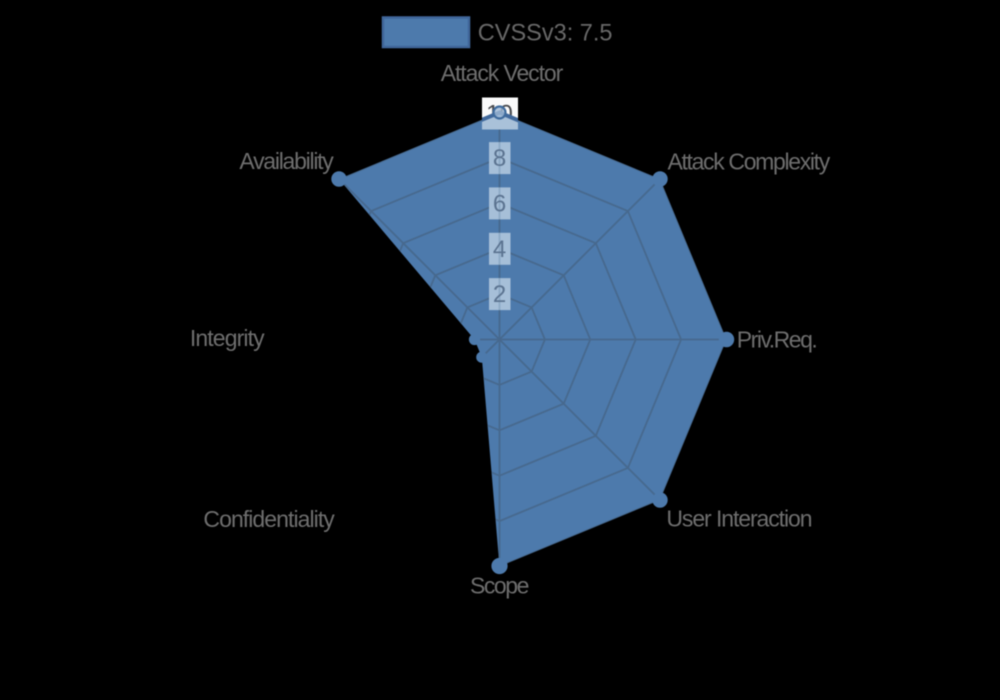 This screenshot has height=700, width=1000. Describe the element at coordinates (499, 586) in the screenshot. I see `svg-text: Scope` at that location.